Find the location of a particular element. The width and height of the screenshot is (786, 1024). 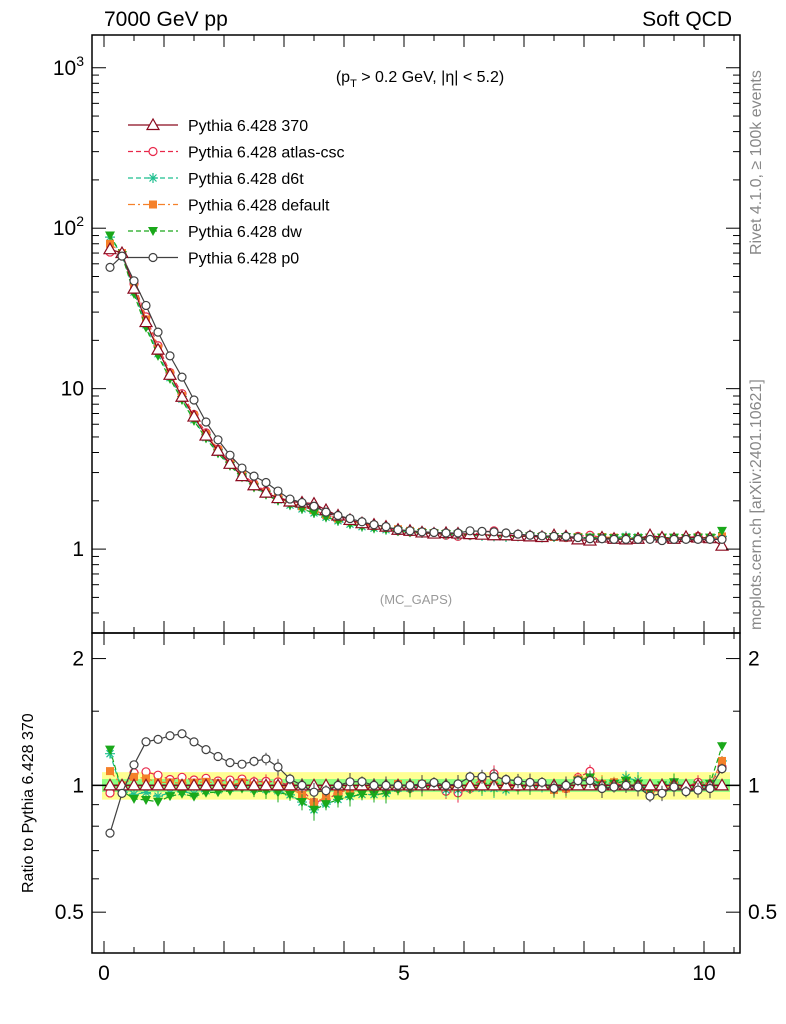

xtick-label: 0 is located at coordinates (104, 973).